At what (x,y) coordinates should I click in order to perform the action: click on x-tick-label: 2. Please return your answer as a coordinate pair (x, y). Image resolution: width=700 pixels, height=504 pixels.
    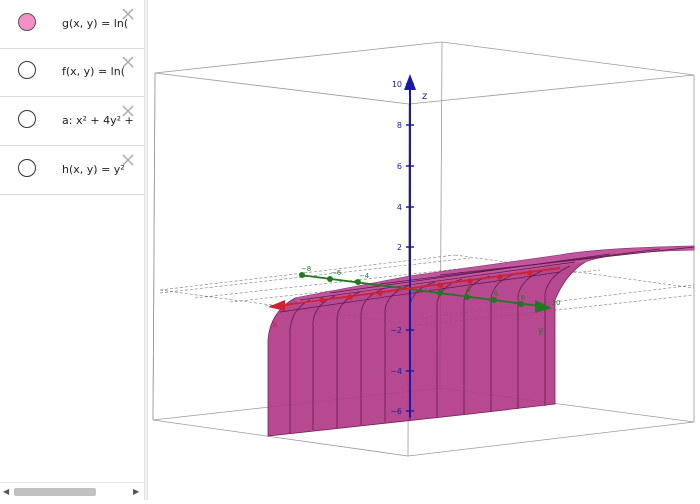
    Looking at the image, I should click on (442, 288).